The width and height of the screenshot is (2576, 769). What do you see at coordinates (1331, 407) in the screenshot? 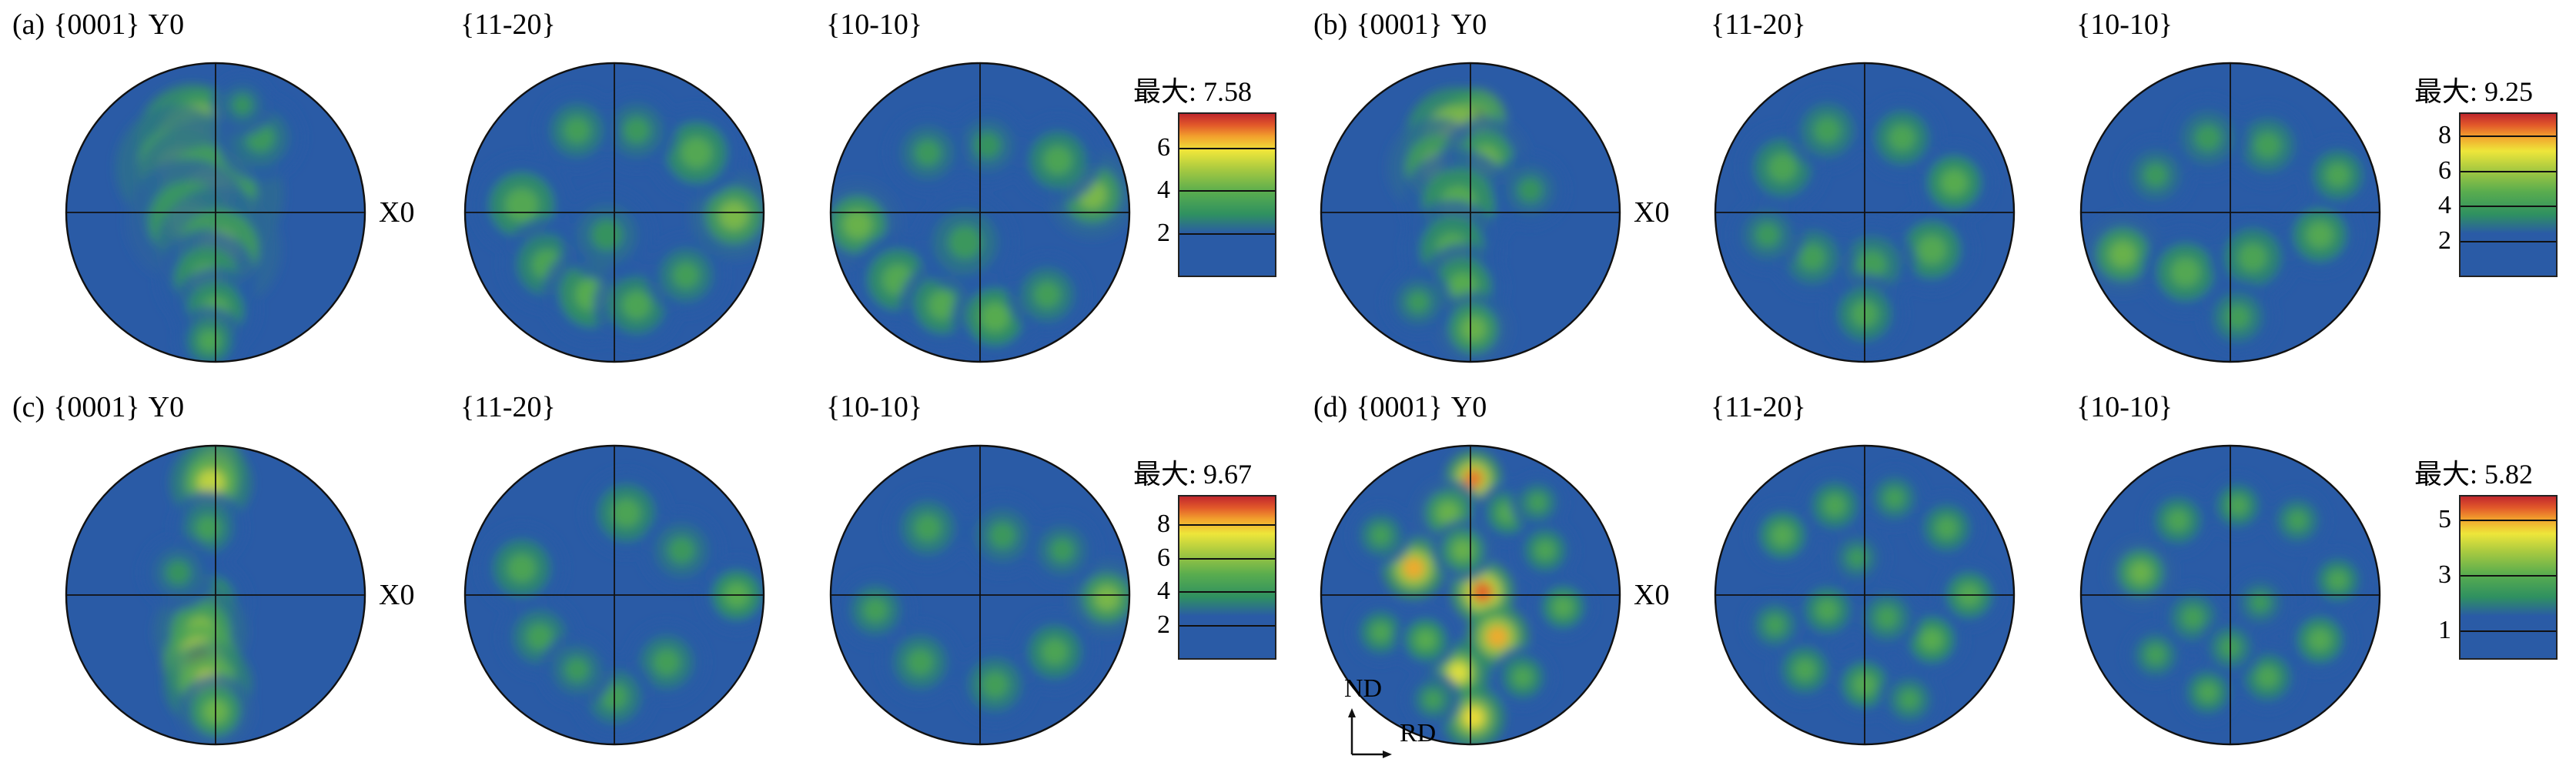
I see `panel-label: (d)` at bounding box center [1331, 407].